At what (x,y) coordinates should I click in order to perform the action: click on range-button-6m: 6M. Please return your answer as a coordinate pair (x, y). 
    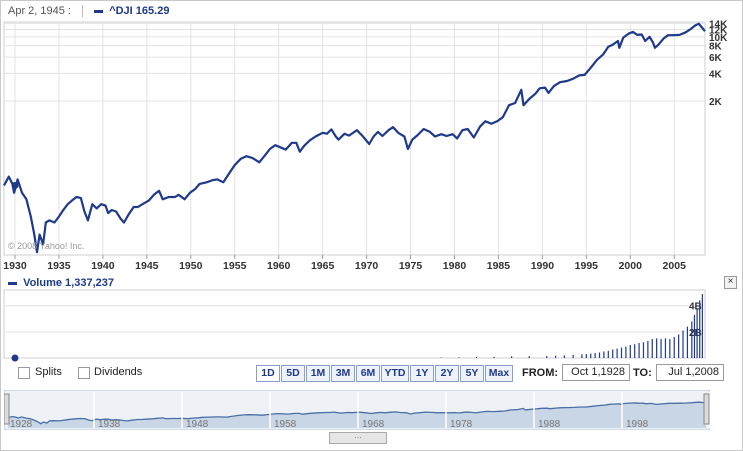
    Looking at the image, I should click on (368, 373).